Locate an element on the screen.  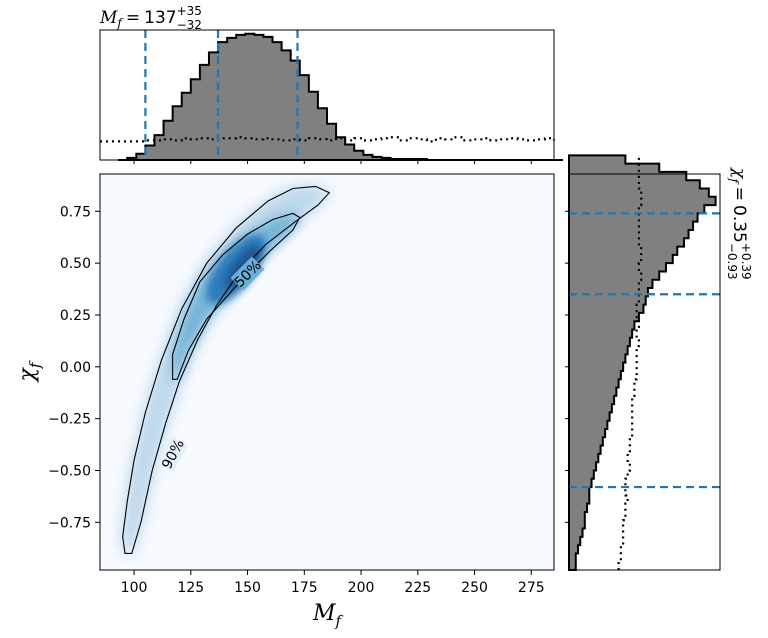
top-marginal-frame is located at coordinates (327, 95).